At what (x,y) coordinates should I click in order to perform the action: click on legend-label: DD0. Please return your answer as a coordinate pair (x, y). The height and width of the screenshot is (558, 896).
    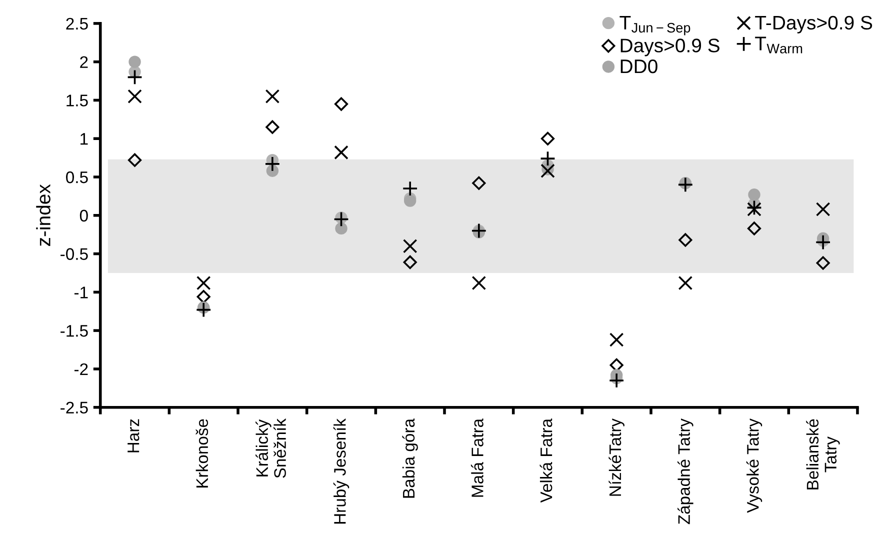
    Looking at the image, I should click on (639, 66).